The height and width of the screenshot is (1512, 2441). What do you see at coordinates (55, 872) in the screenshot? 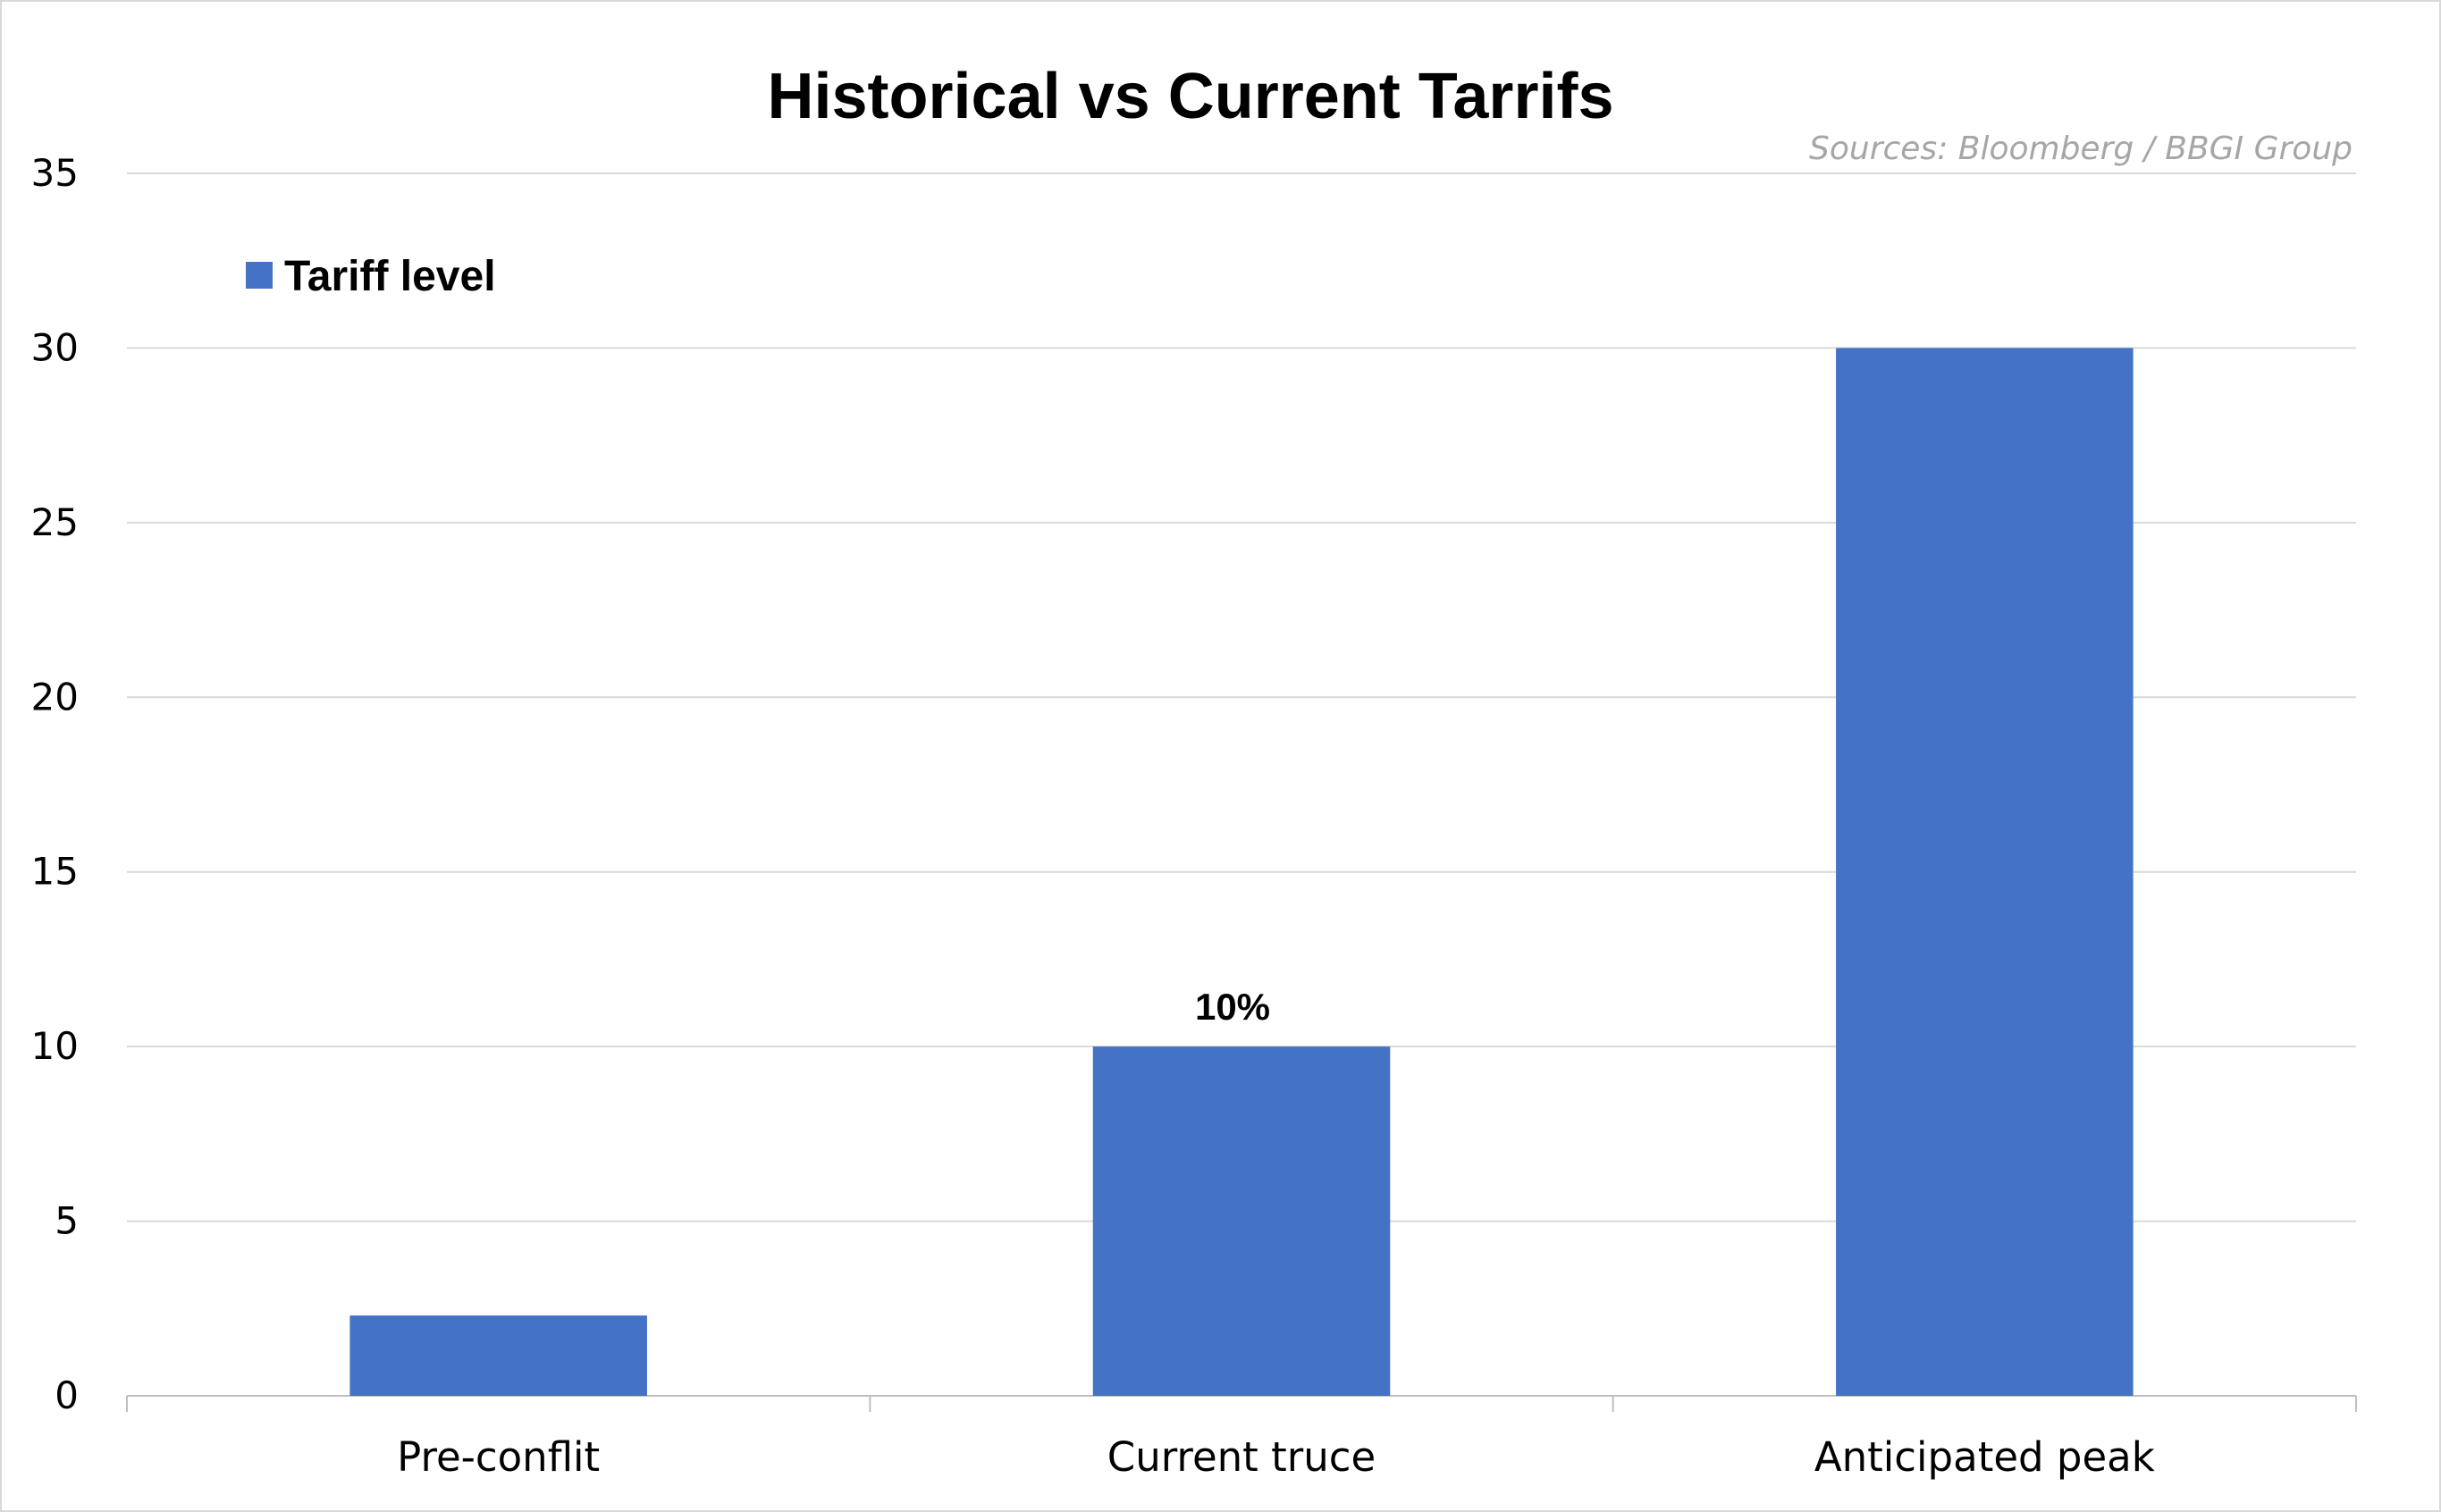
I see `y-tick-label: 15` at bounding box center [55, 872].